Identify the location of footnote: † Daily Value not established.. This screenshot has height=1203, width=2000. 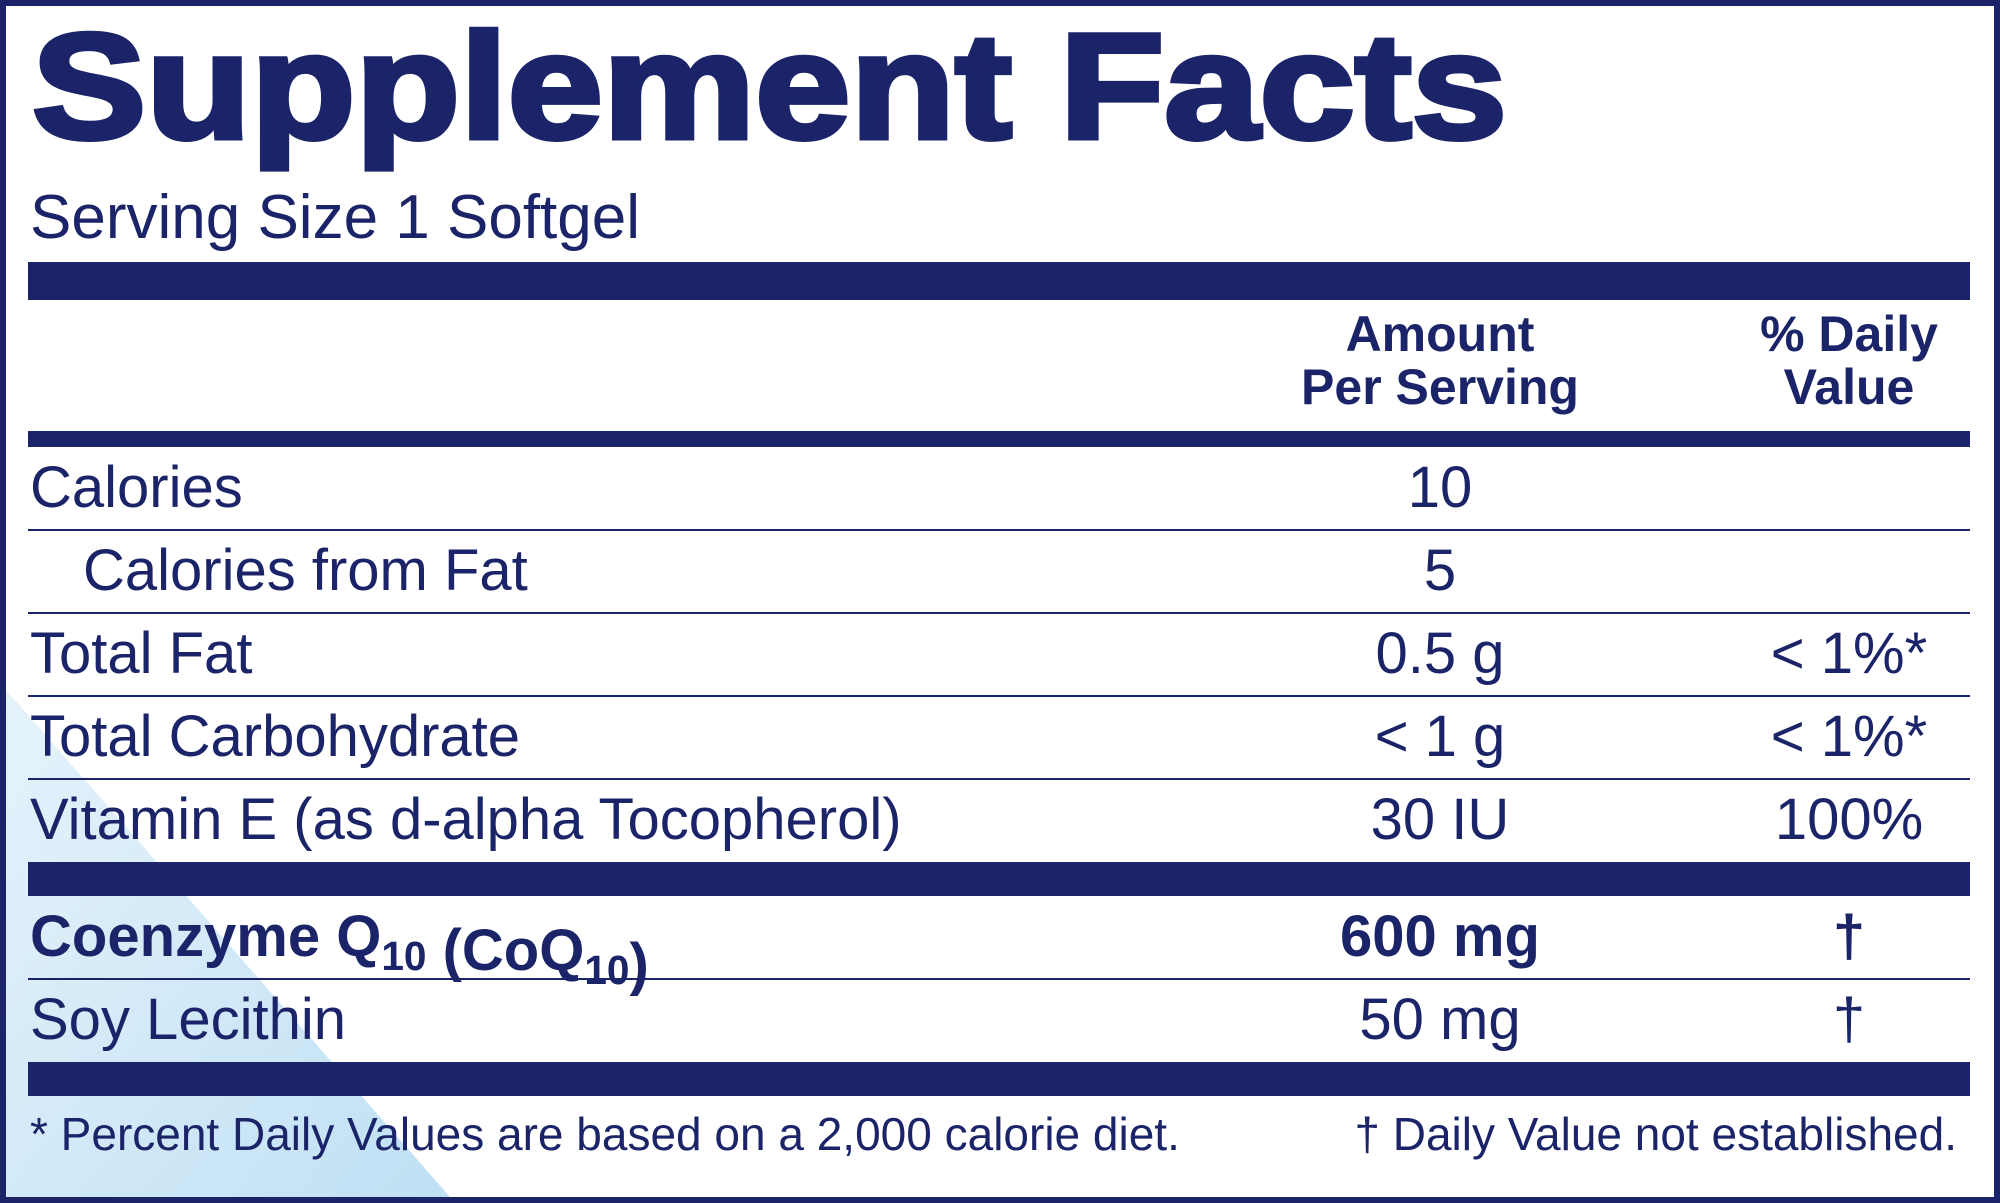
(1655, 1134).